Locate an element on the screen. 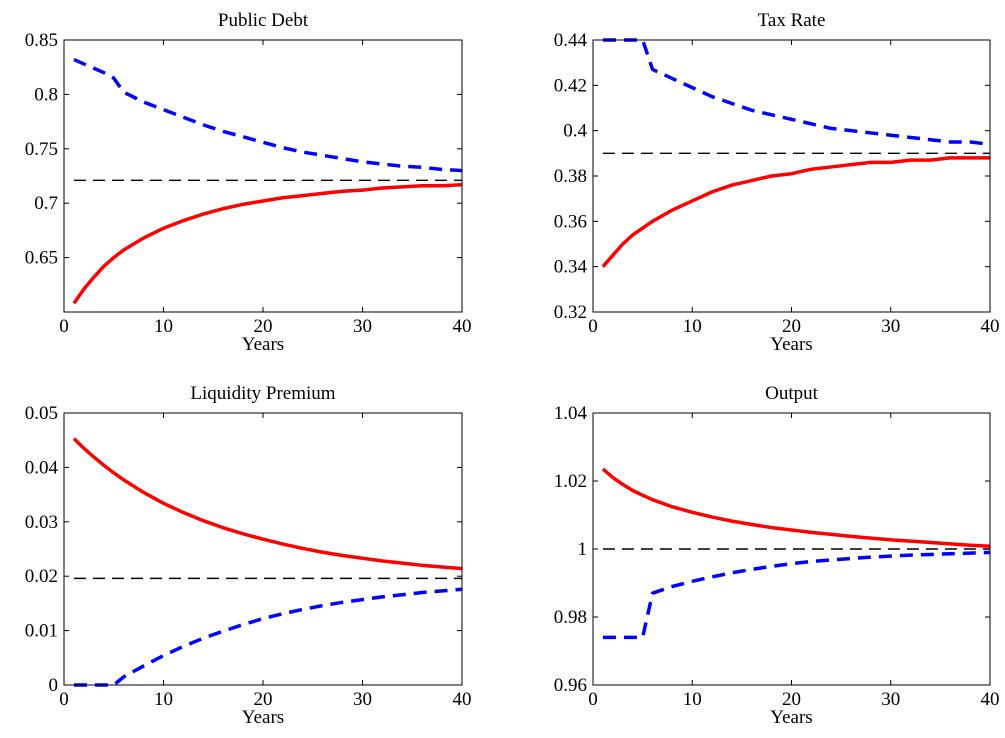 This screenshot has width=1005, height=738. y-tick-label: 0.7 is located at coordinates (46, 203).